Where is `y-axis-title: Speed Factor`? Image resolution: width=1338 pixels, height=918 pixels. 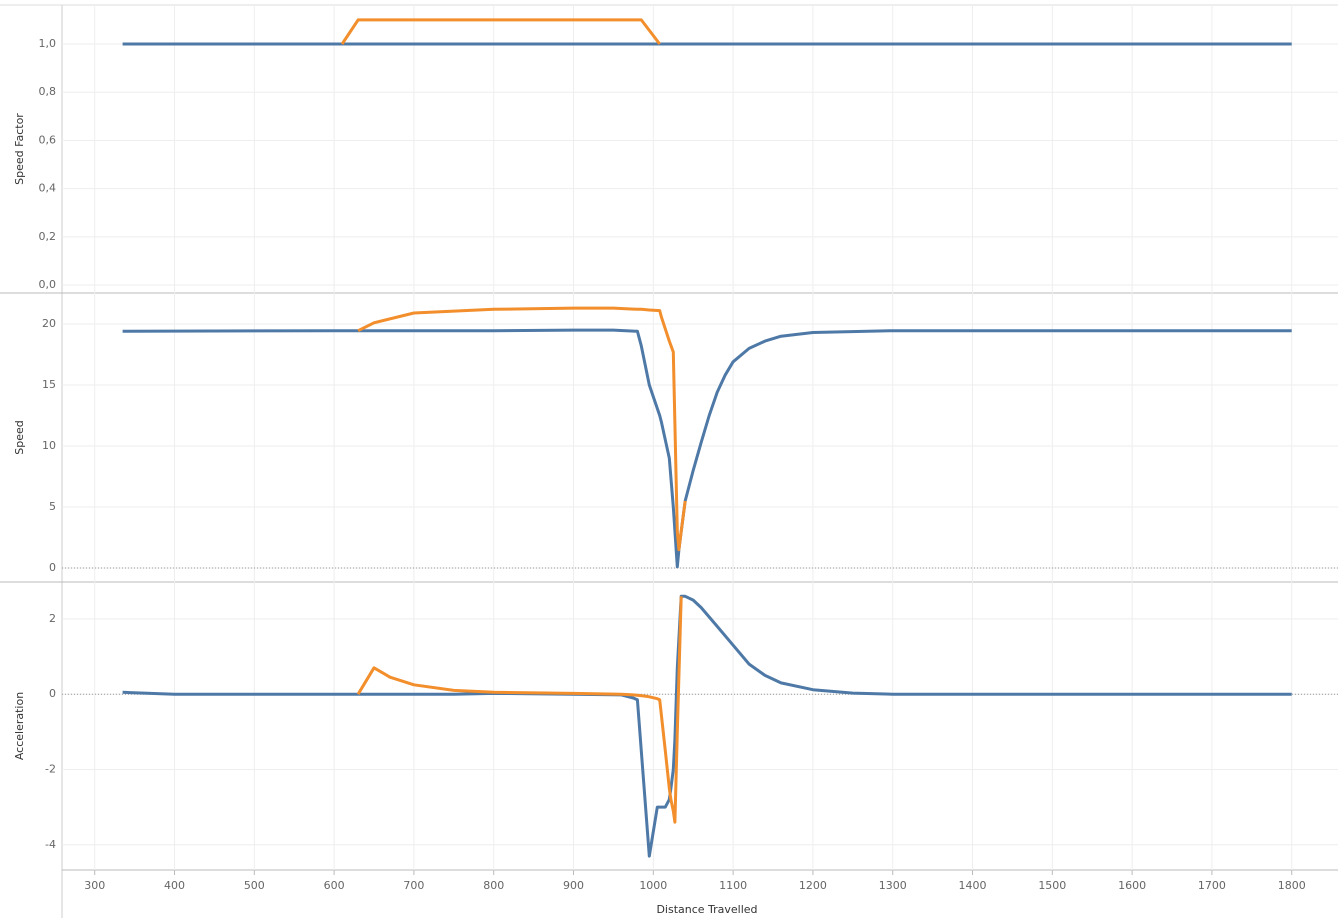
y-axis-title: Speed Factor is located at coordinates (19, 149).